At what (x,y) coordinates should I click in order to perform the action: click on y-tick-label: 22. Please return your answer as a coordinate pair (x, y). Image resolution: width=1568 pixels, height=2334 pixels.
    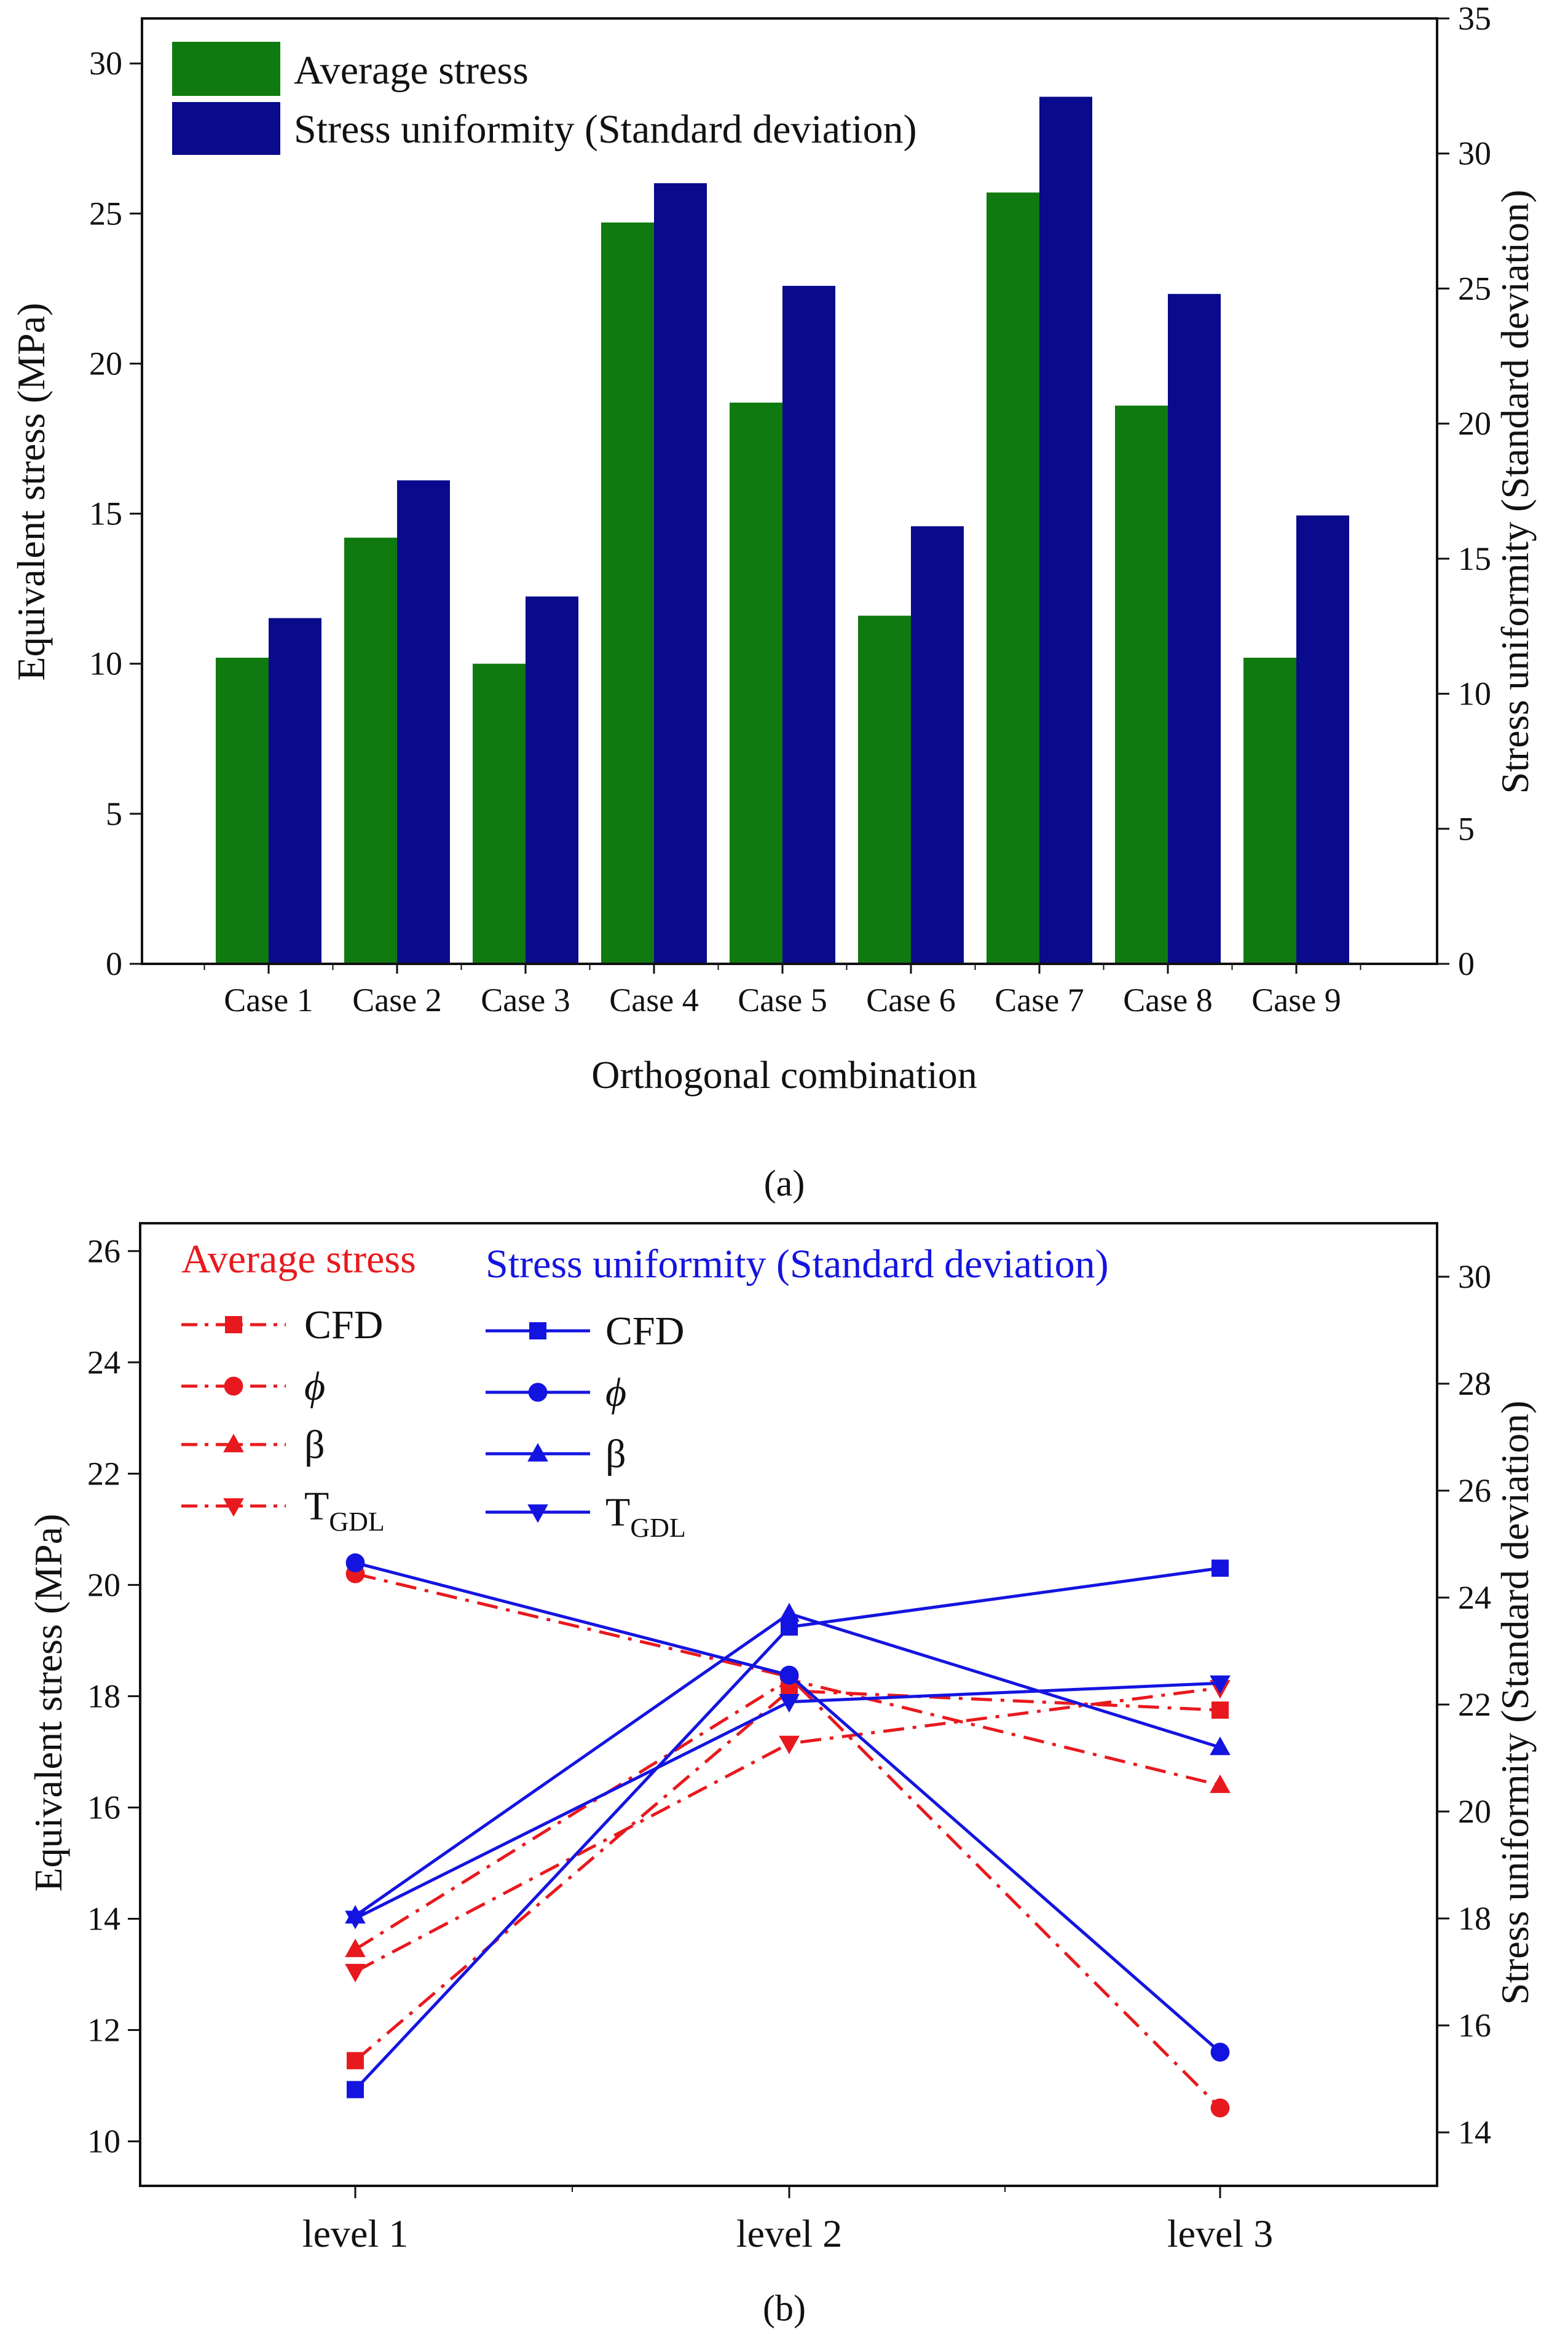
    Looking at the image, I should click on (103, 1474).